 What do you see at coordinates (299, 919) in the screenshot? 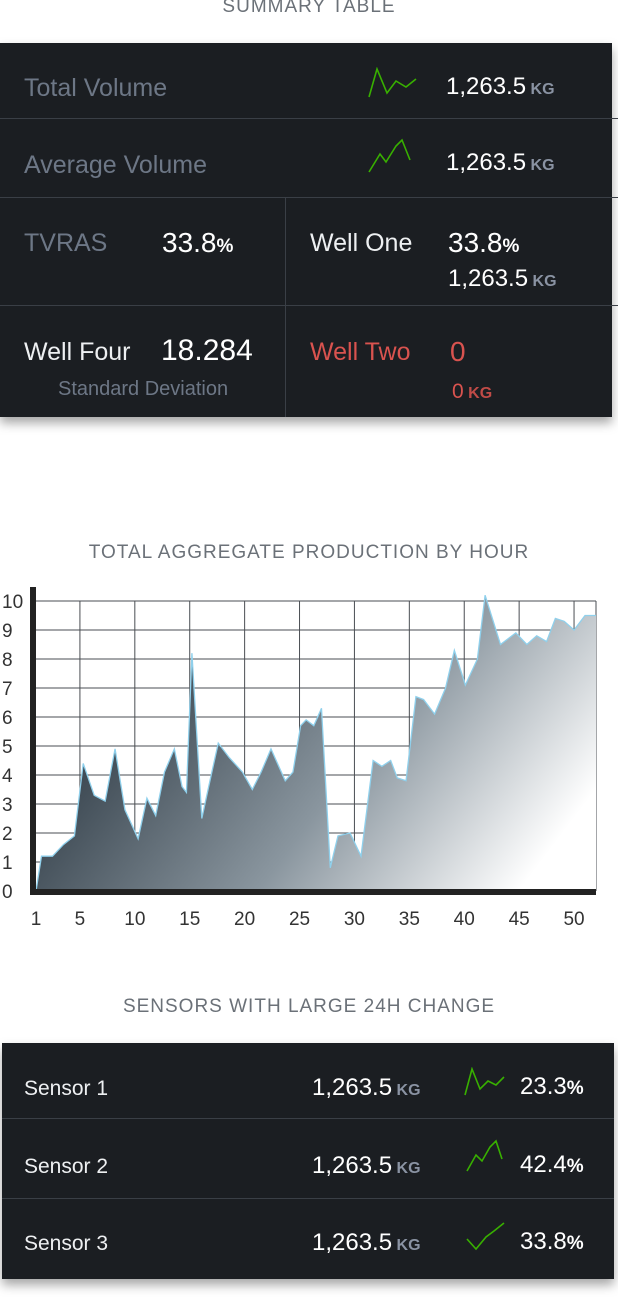
I see `x-tick-label: 25` at bounding box center [299, 919].